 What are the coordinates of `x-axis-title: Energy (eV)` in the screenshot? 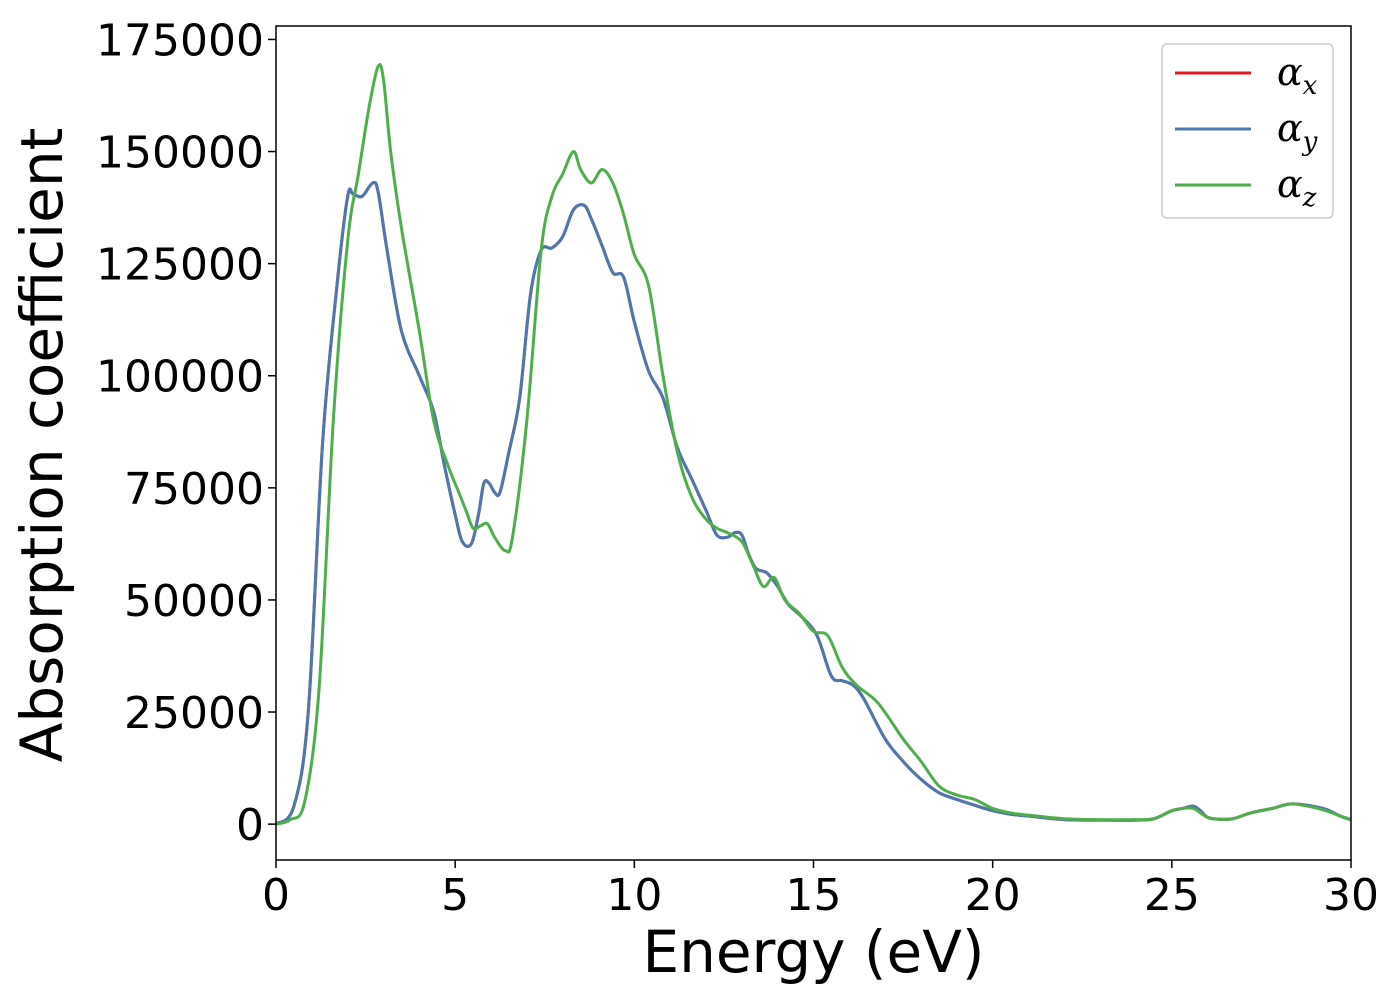 It's located at (813, 952).